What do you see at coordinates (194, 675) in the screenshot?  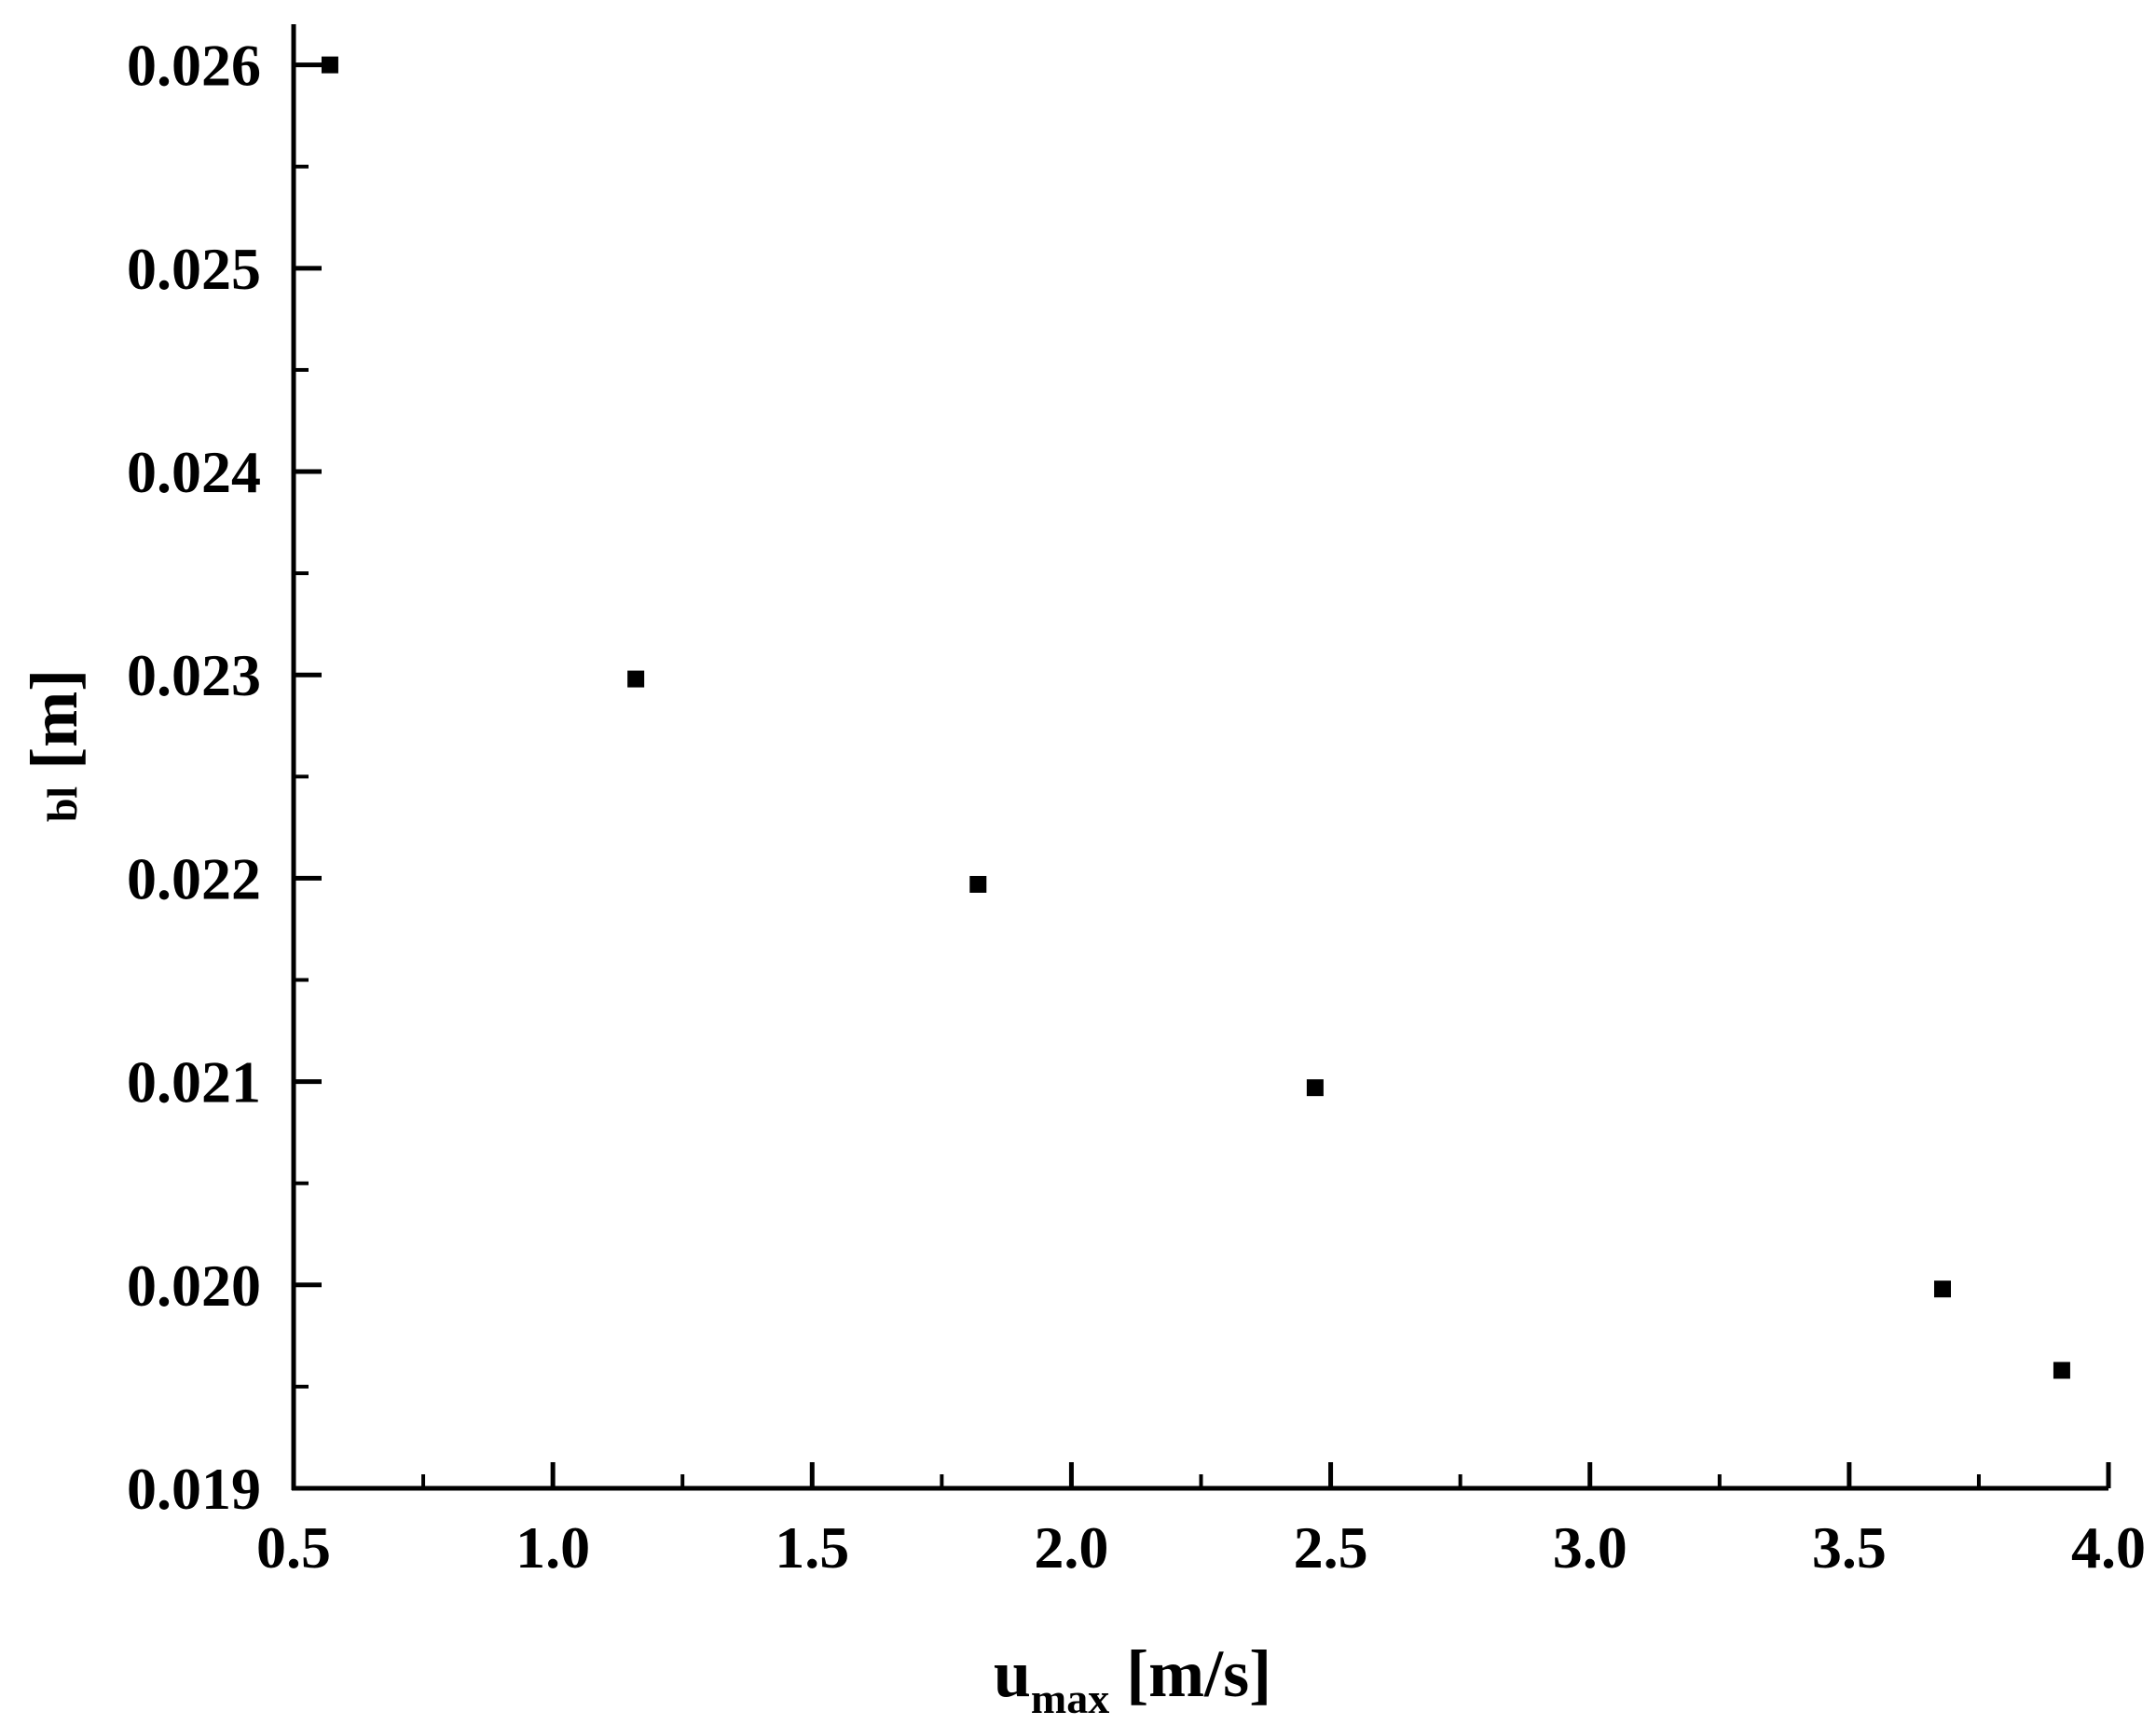 I see `y-tick-label: 0.023` at bounding box center [194, 675].